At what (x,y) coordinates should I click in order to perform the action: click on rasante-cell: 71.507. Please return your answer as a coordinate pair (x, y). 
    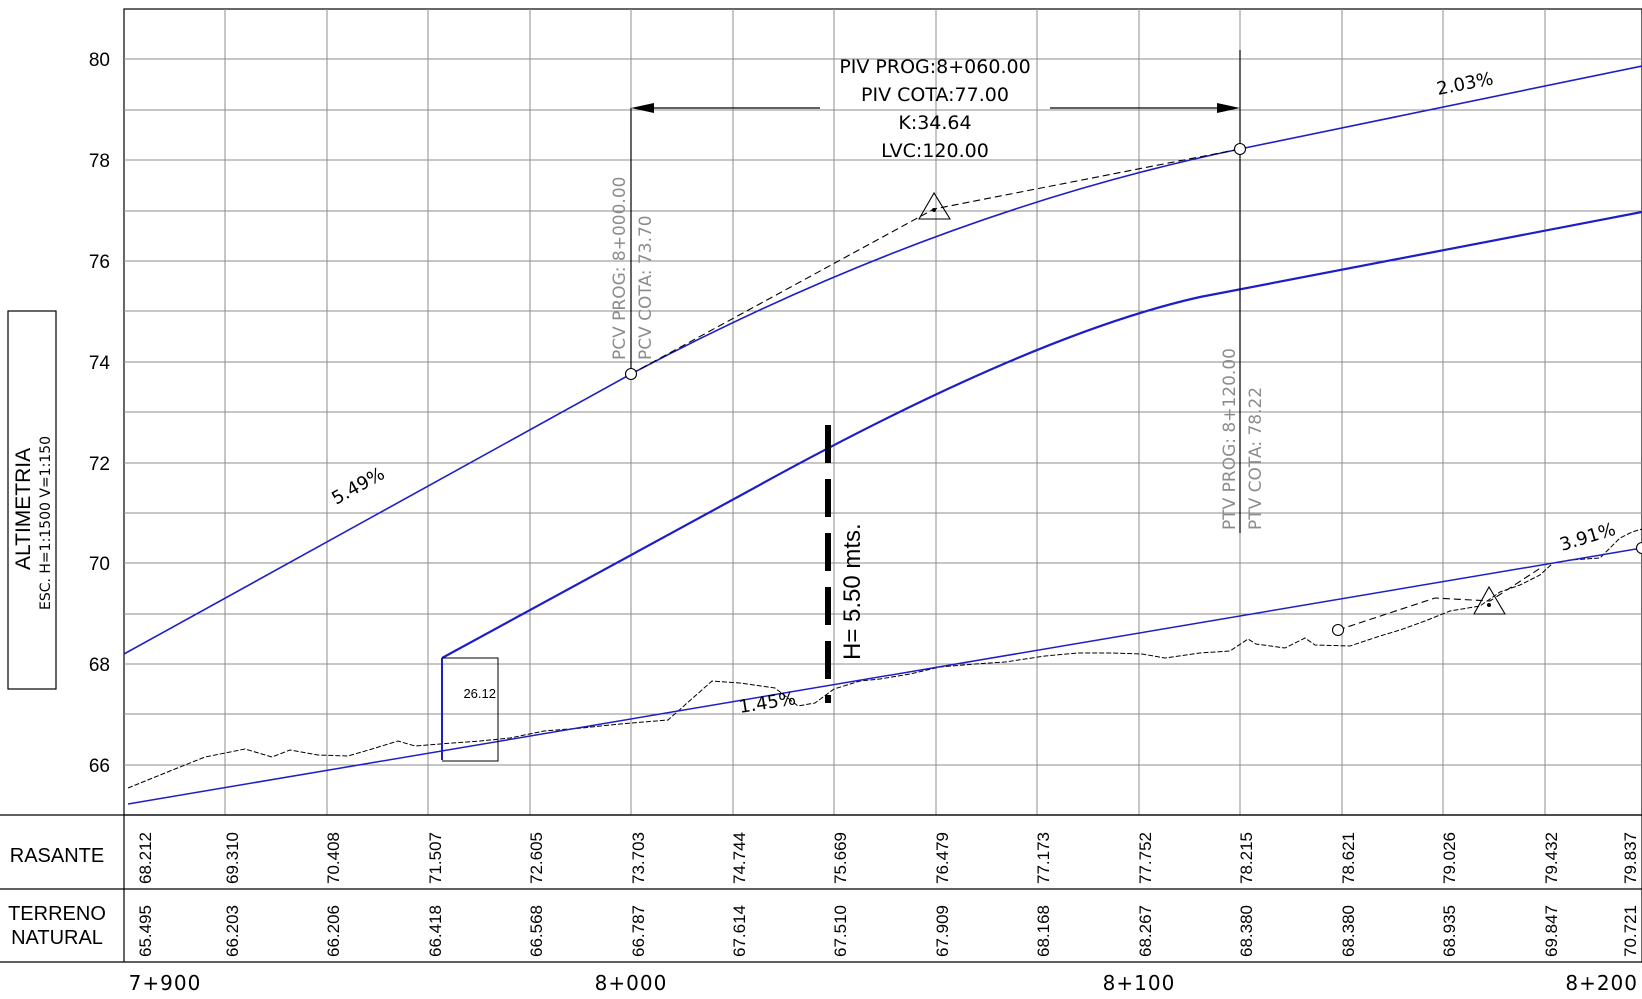
    Looking at the image, I should click on (435, 858).